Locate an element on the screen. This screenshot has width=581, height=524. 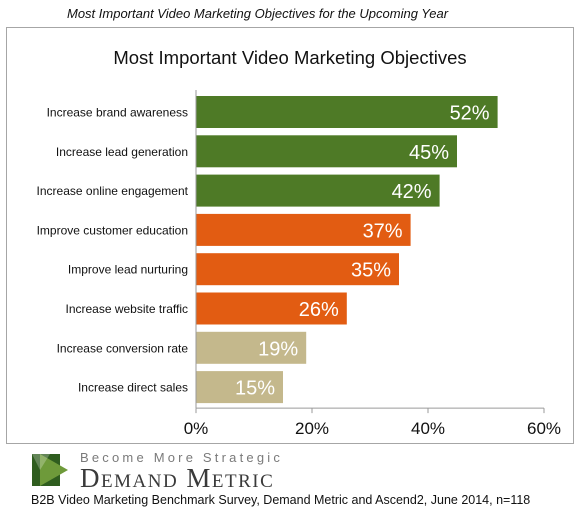
demand-metric-logo is located at coordinates (50, 470).